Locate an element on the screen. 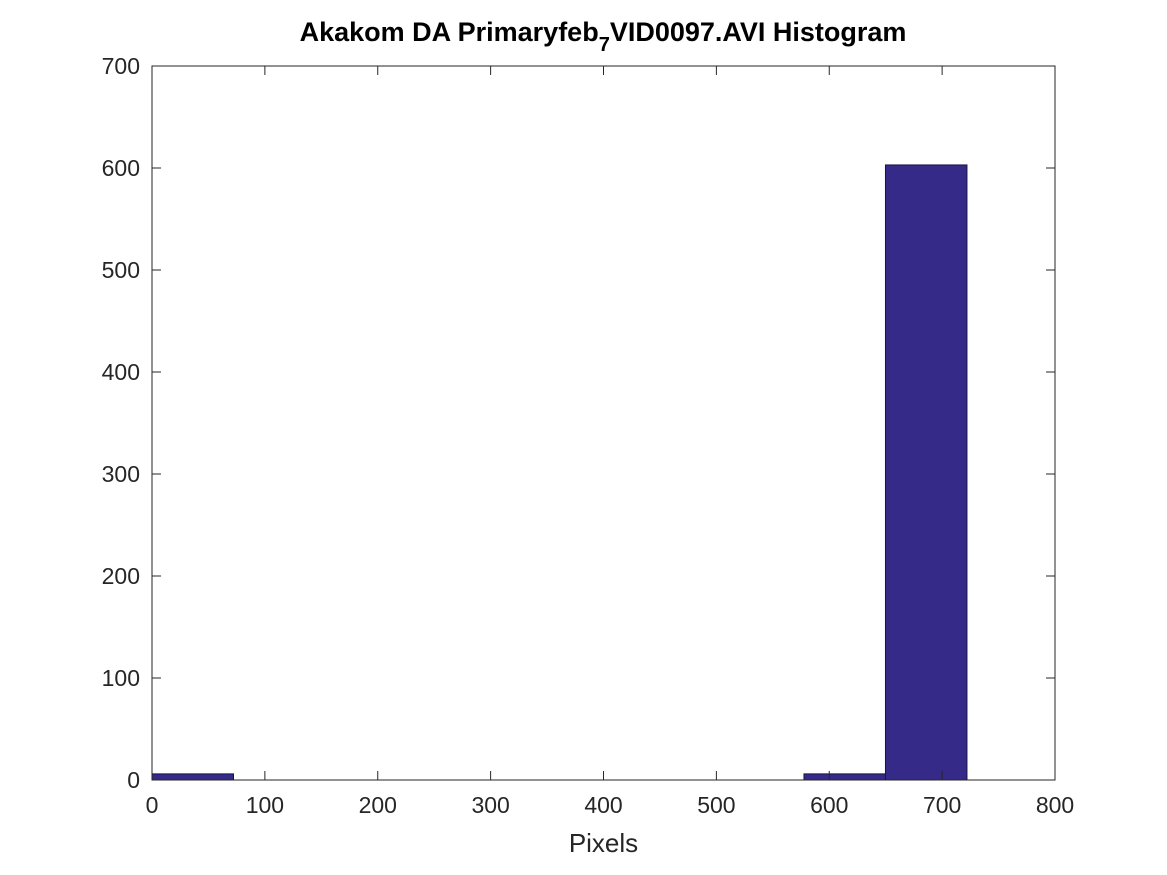 This screenshot has width=1167, height=875. chart-title-part-2: VID0097.AVI Histogram is located at coordinates (758, 32).